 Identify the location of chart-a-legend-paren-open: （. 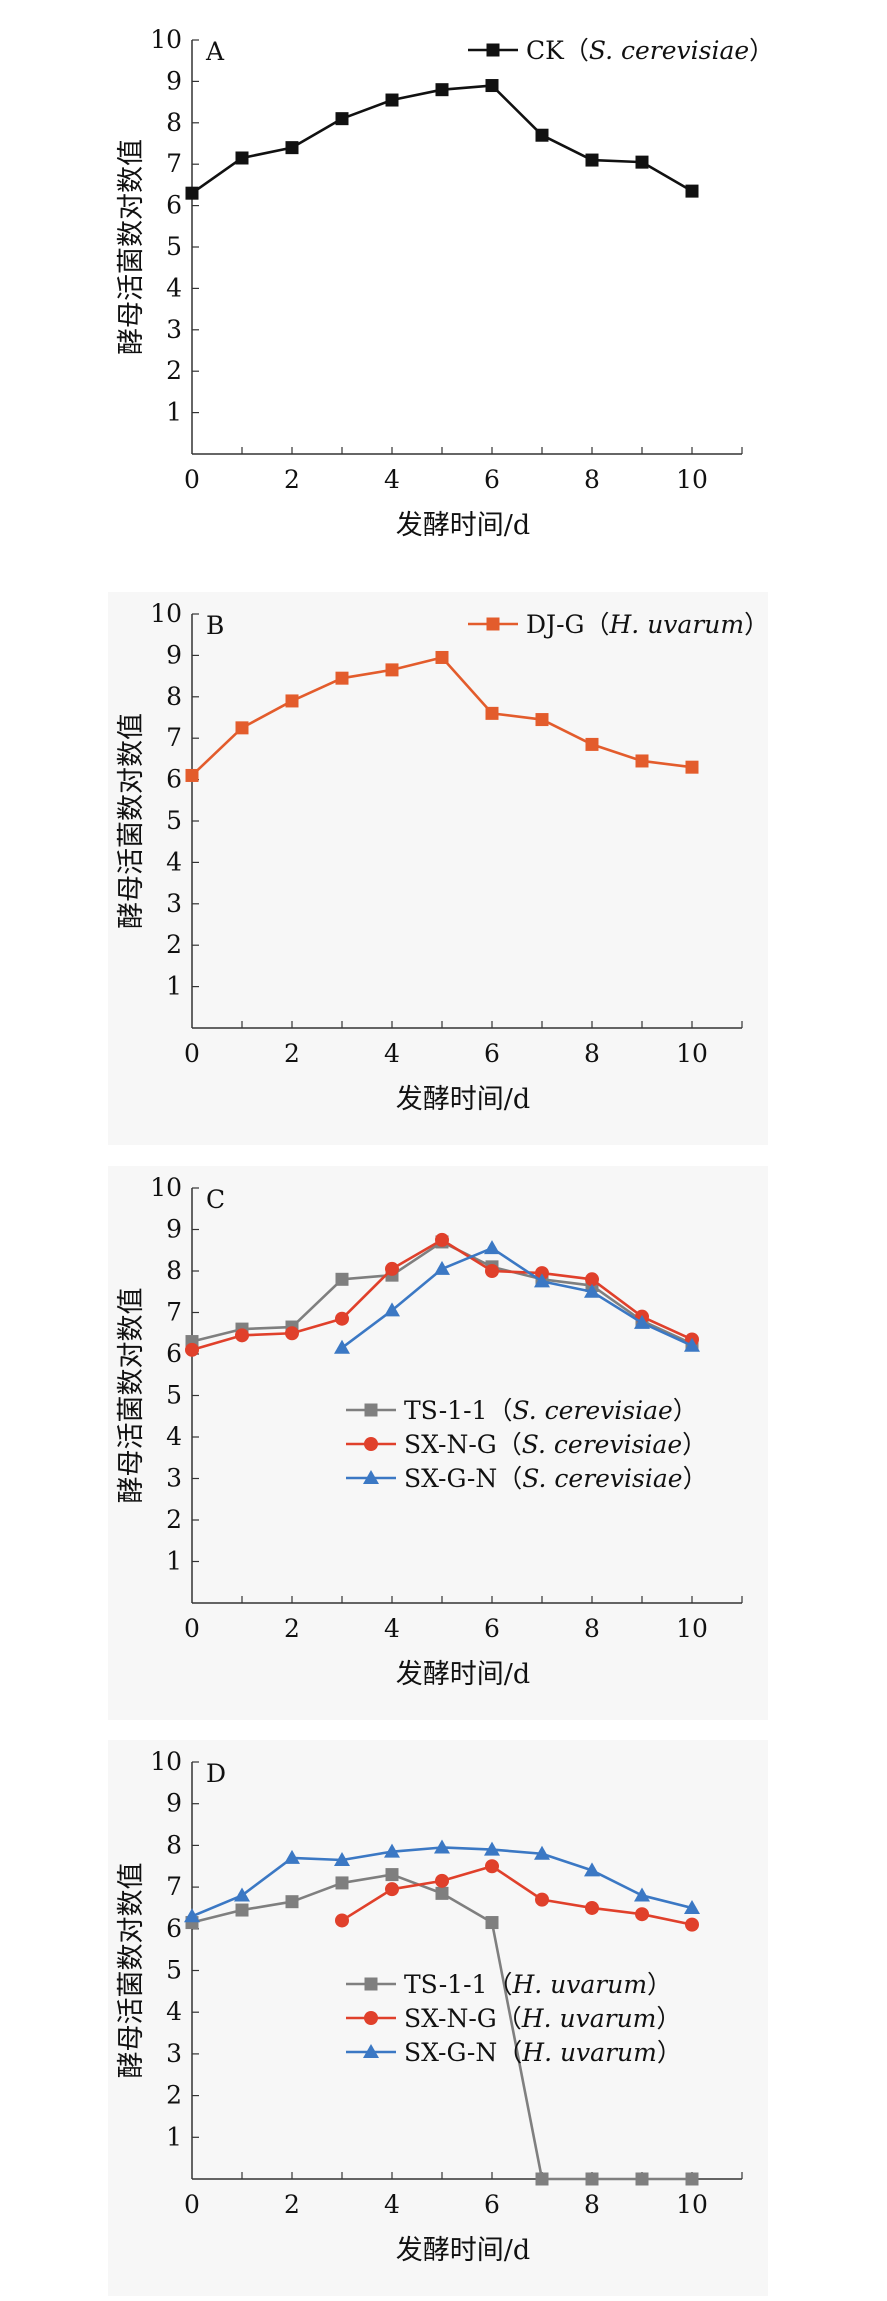
(576, 50).